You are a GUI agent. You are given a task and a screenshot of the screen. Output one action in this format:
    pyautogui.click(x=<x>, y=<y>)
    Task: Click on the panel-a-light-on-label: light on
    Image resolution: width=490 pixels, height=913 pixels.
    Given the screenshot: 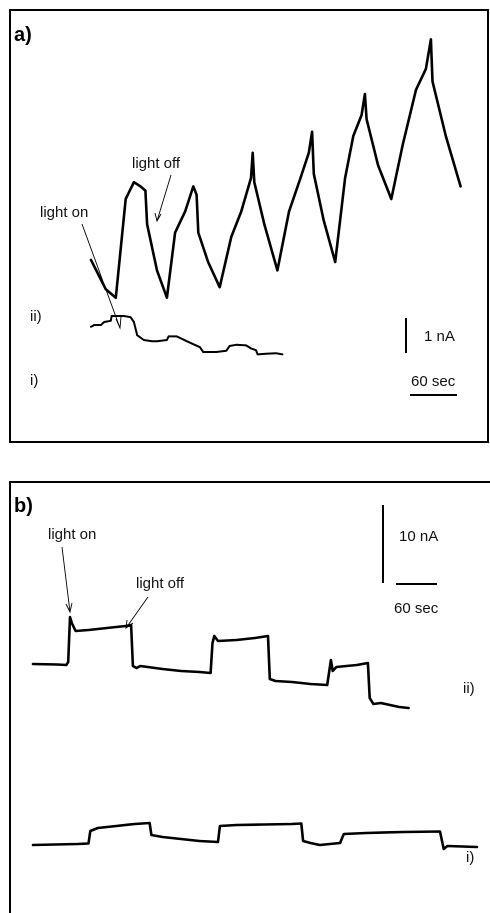 What is the action you would take?
    pyautogui.click(x=64, y=212)
    